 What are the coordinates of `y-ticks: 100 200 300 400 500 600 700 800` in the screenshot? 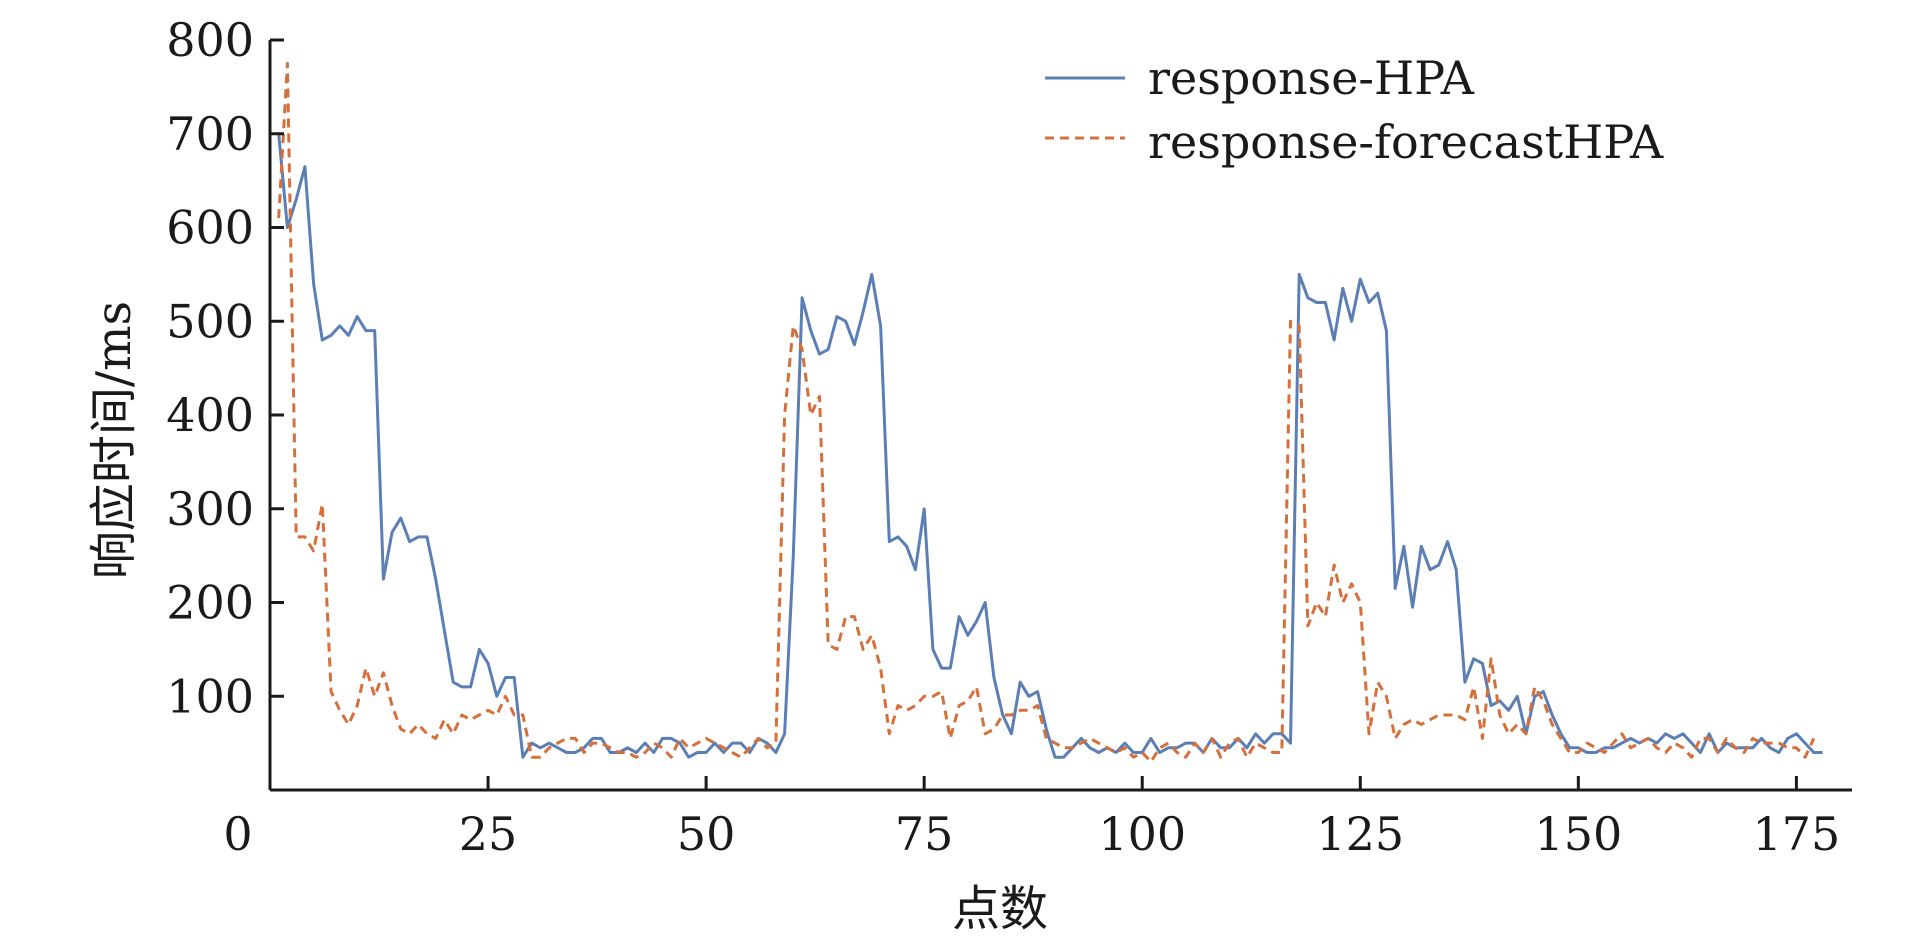 It's located at (225, 368).